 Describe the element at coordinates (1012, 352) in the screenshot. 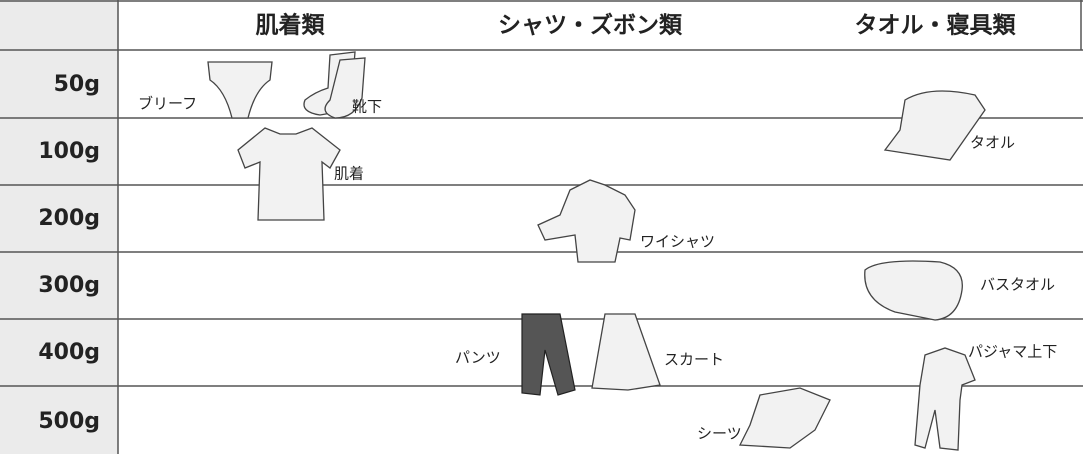

I see `item-label: パジャマ上下` at that location.